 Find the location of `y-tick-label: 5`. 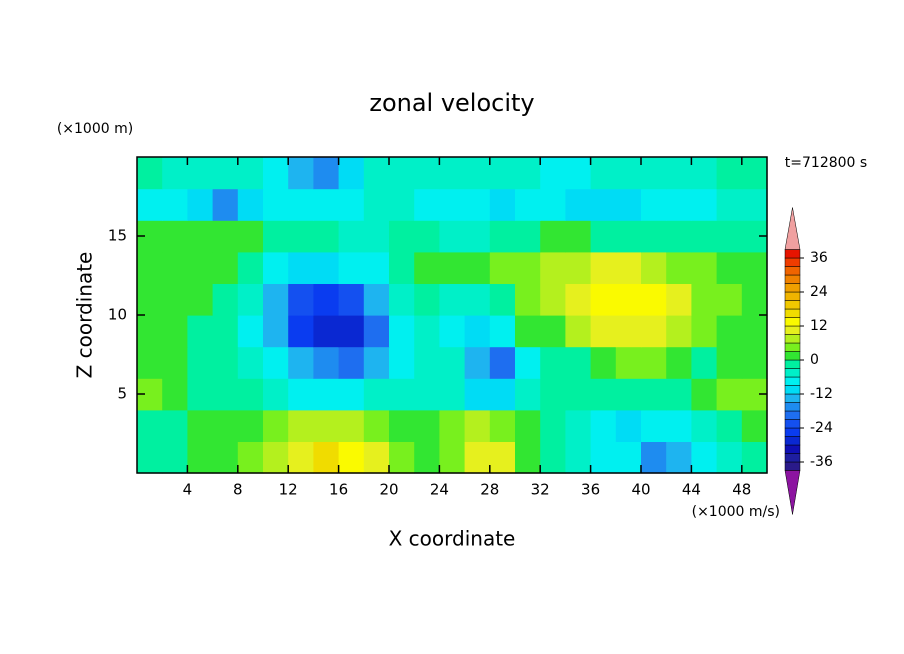

y-tick-label: 5 is located at coordinates (122, 394).